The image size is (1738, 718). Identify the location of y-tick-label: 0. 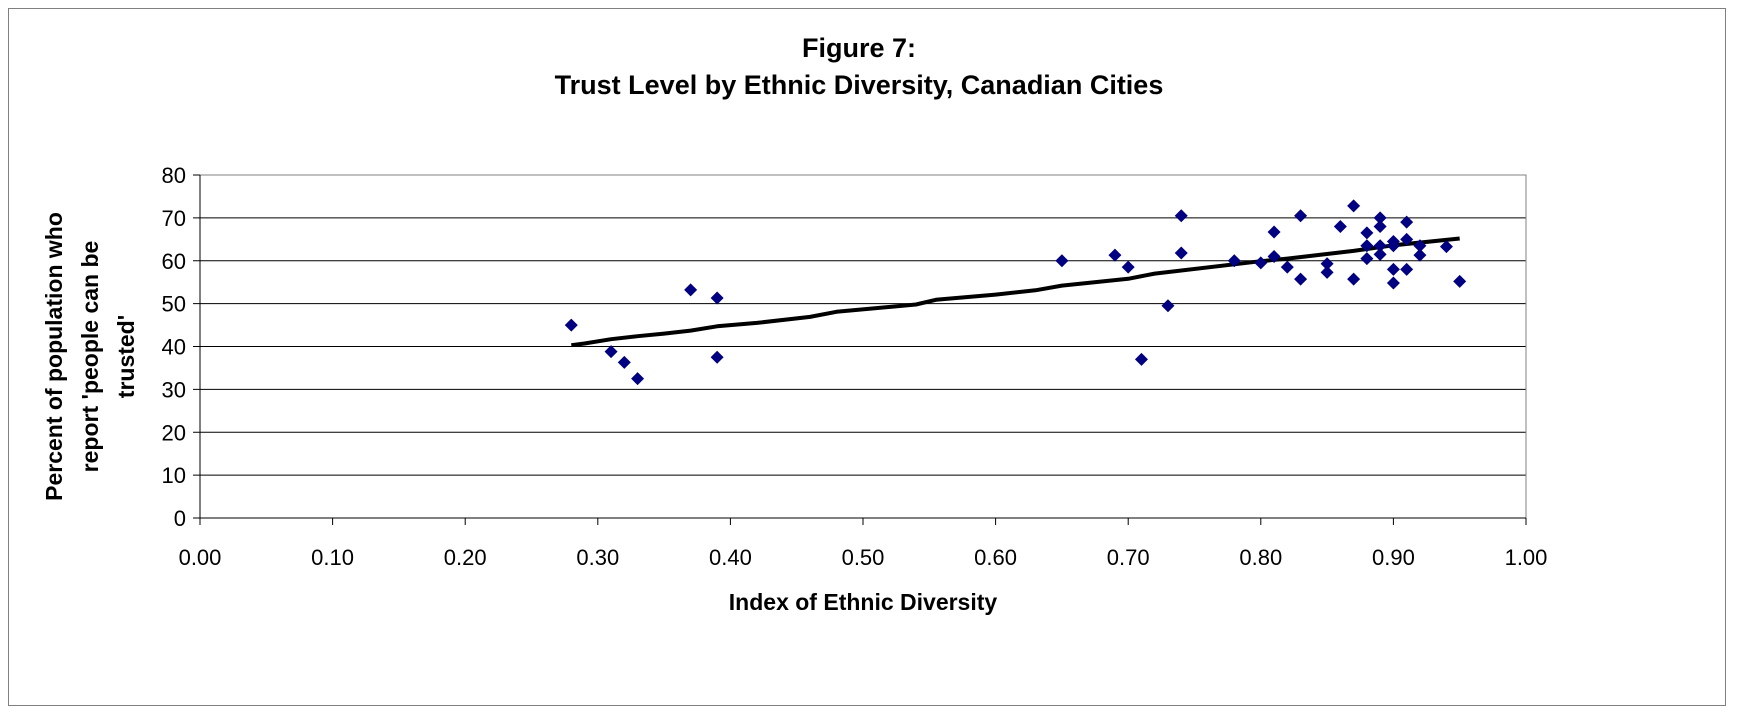
(180, 518).